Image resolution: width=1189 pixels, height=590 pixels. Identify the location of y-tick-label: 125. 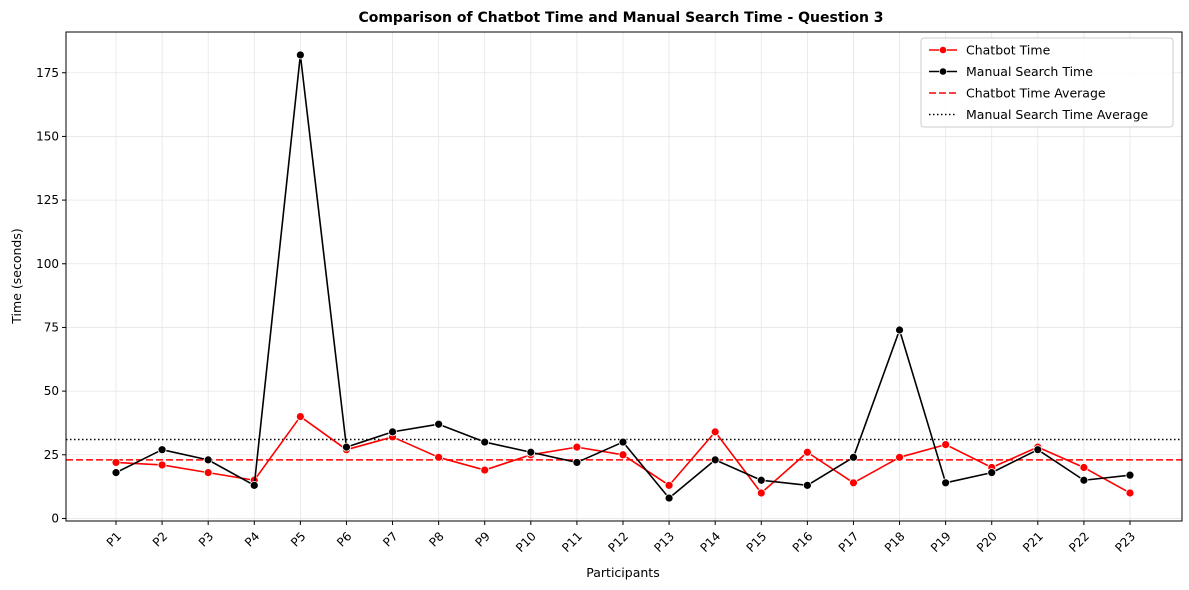
(47, 200).